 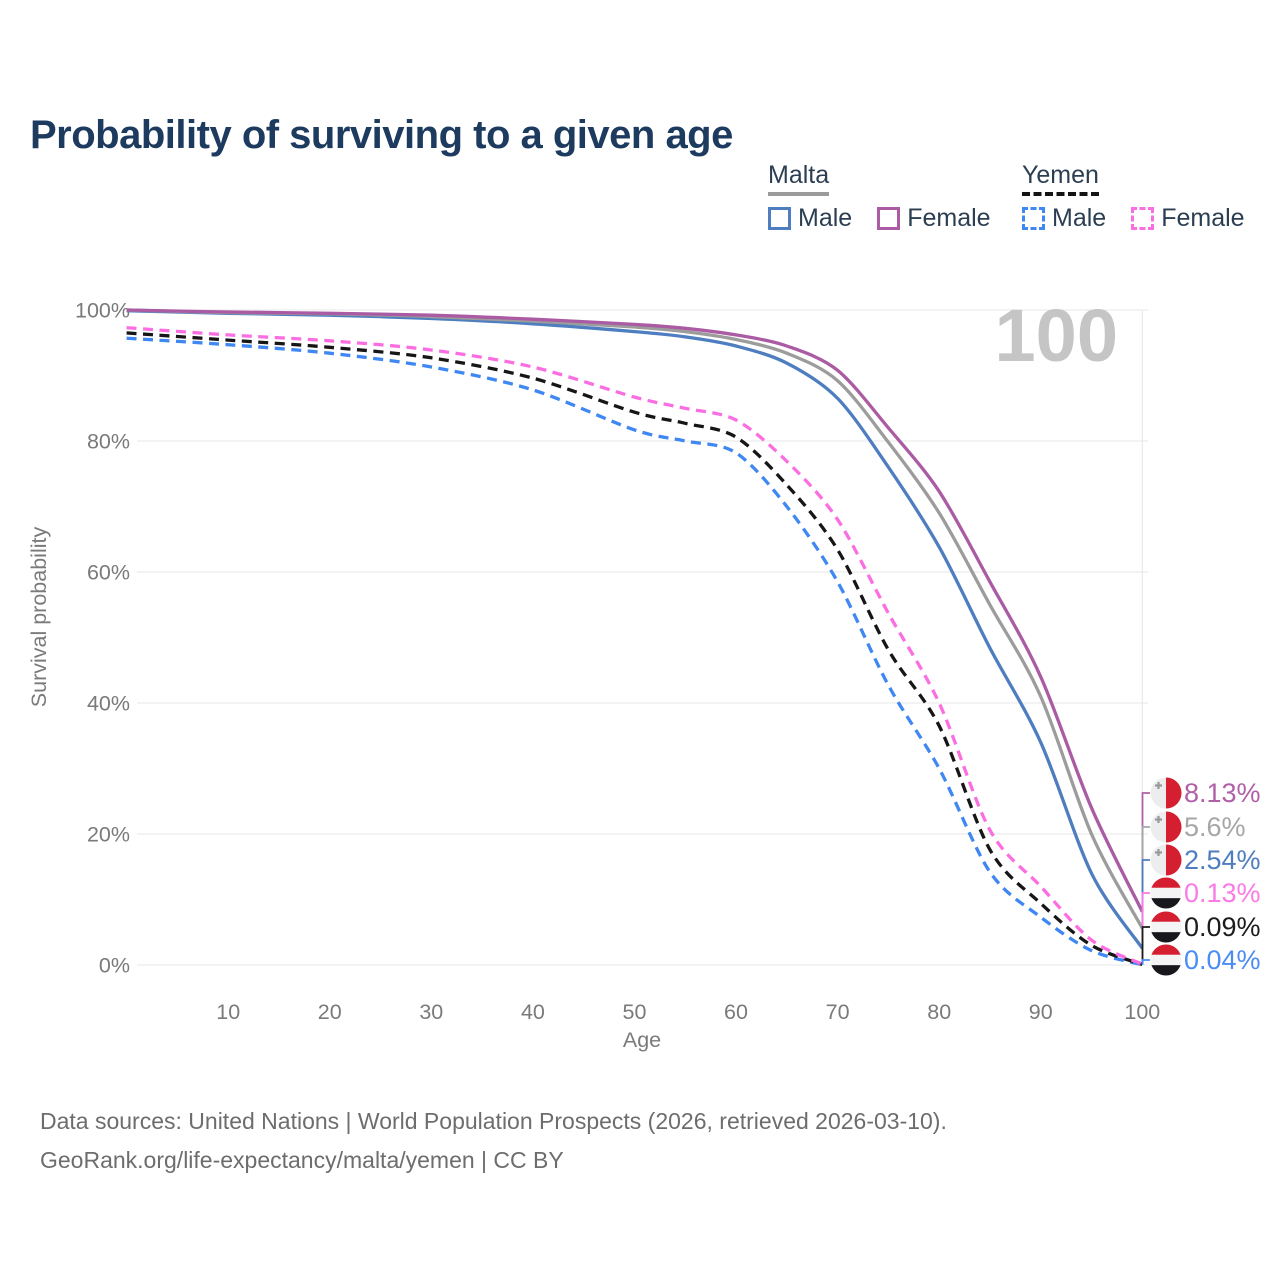 I want to click on legend-country-malta: Malta, so click(x=799, y=178).